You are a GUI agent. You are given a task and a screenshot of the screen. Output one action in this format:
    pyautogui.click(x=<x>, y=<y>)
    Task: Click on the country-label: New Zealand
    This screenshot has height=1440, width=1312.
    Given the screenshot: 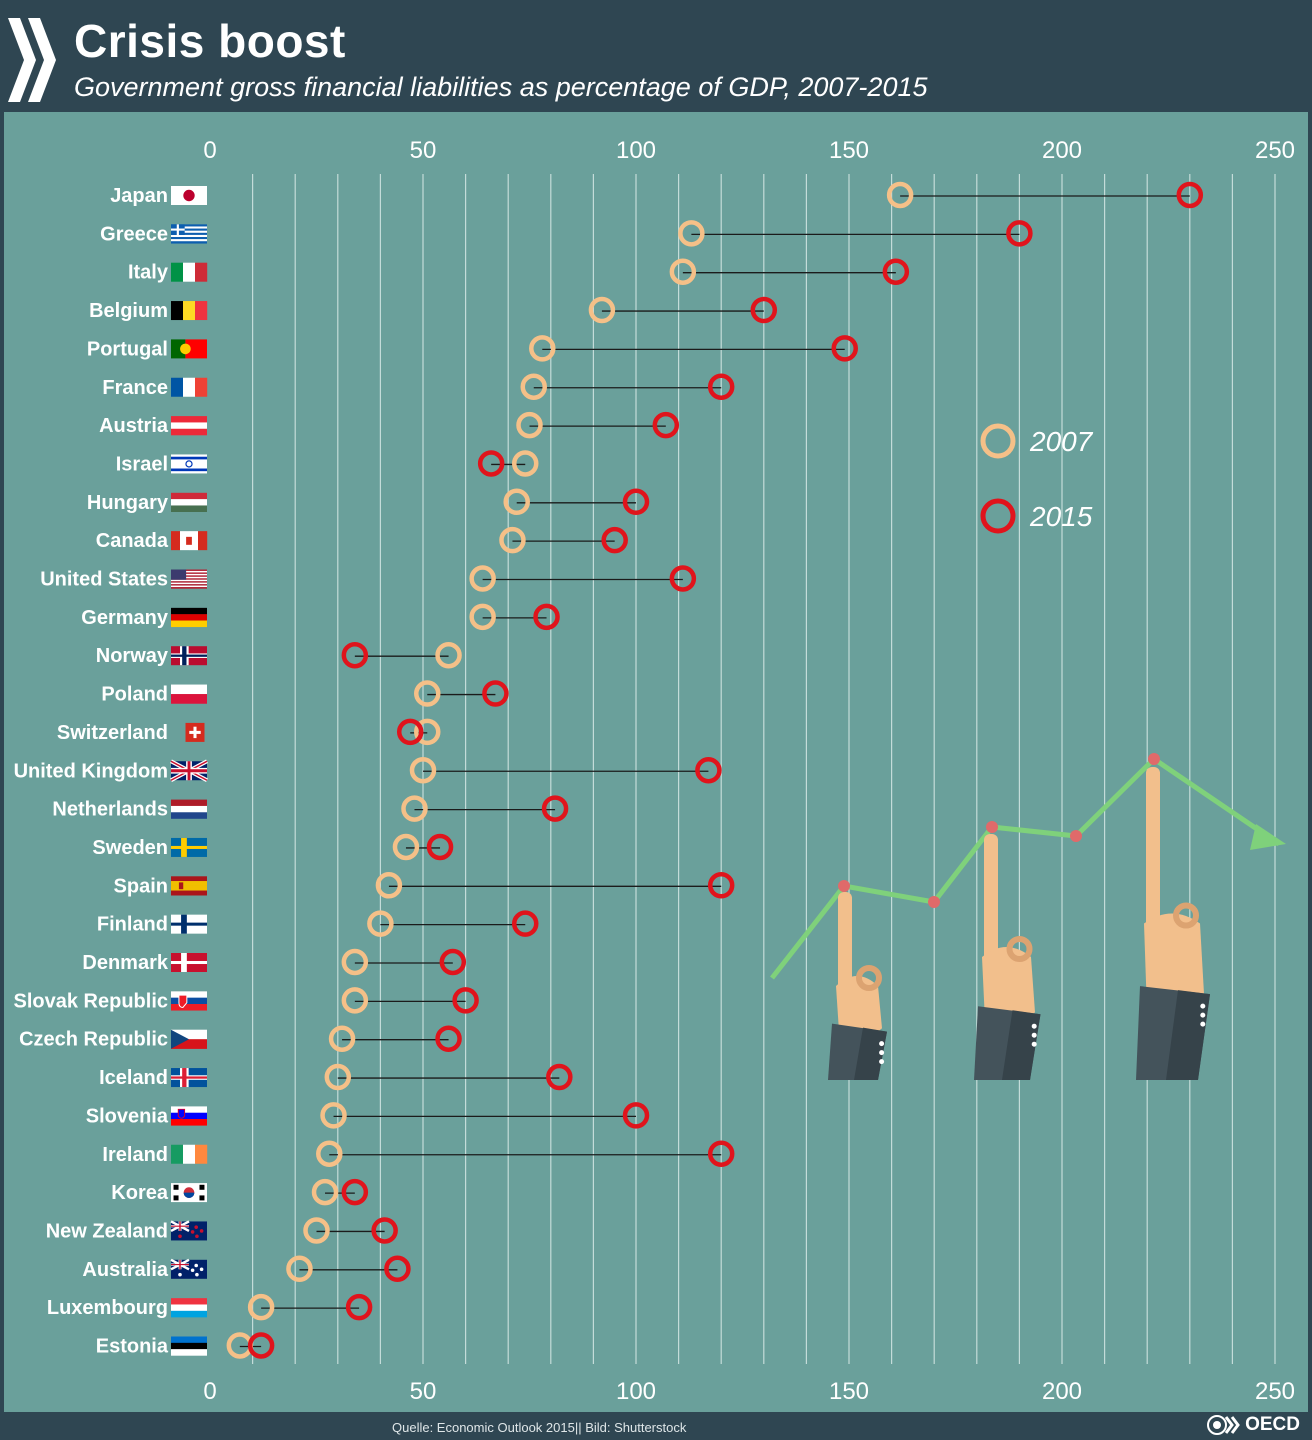 What is the action you would take?
    pyautogui.click(x=107, y=1231)
    